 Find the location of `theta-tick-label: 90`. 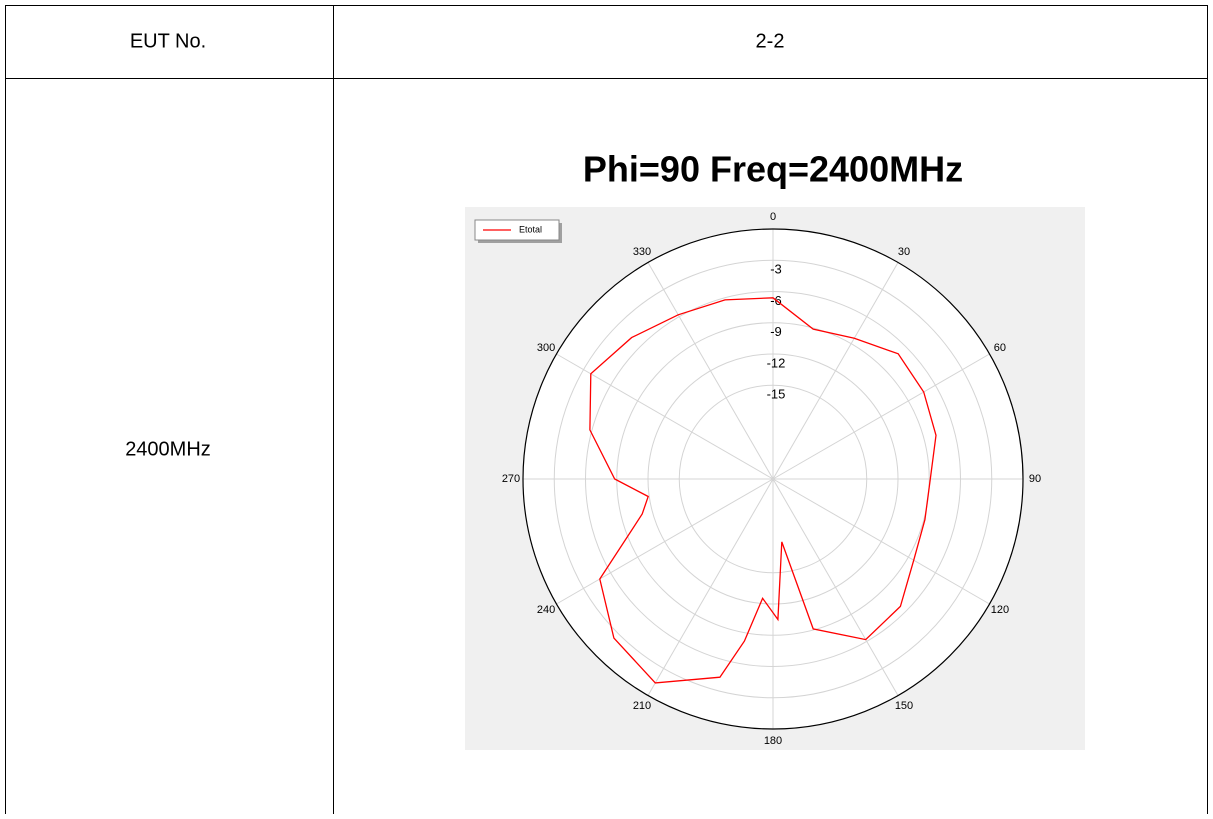

theta-tick-label: 90 is located at coordinates (1035, 479).